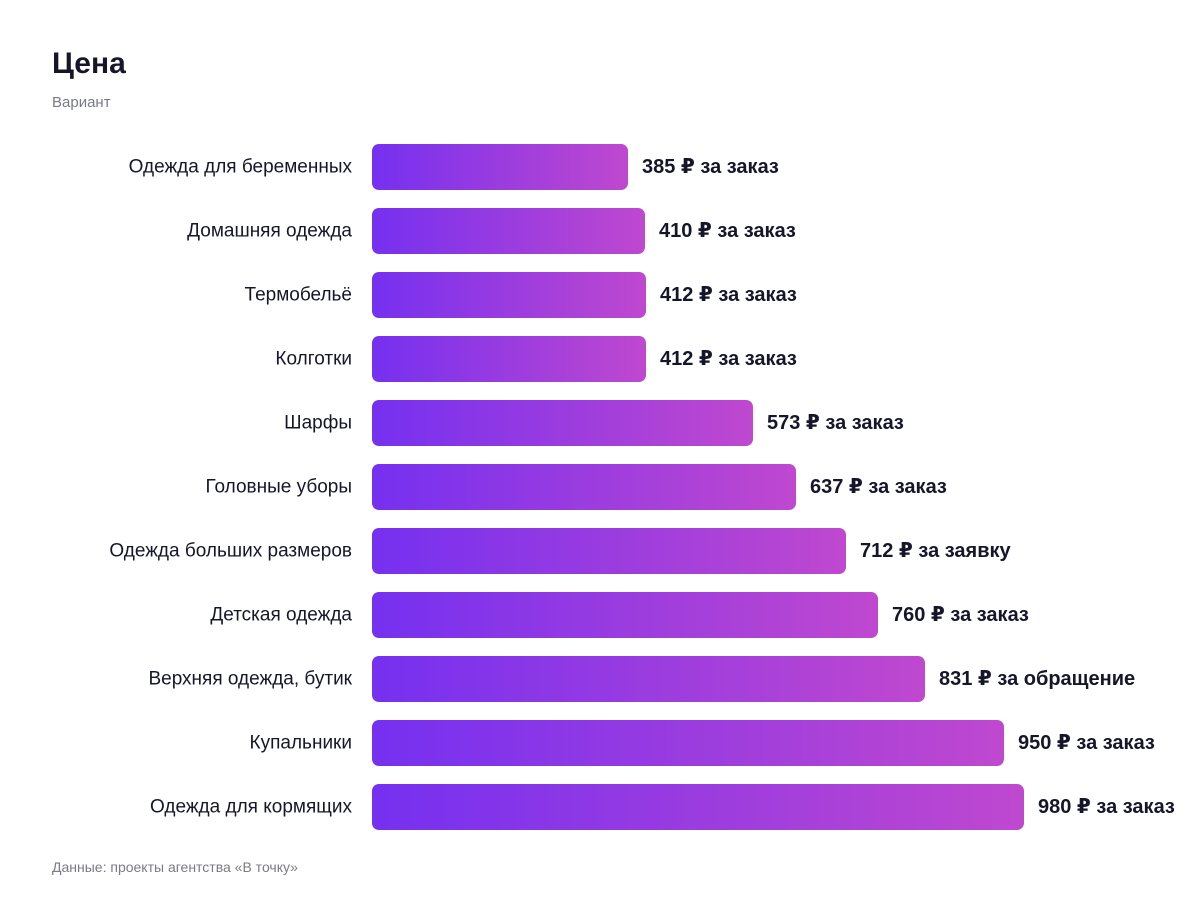 This screenshot has height=904, width=1200. I want to click on value-label: 410 ₽ за заказ, so click(727, 231).